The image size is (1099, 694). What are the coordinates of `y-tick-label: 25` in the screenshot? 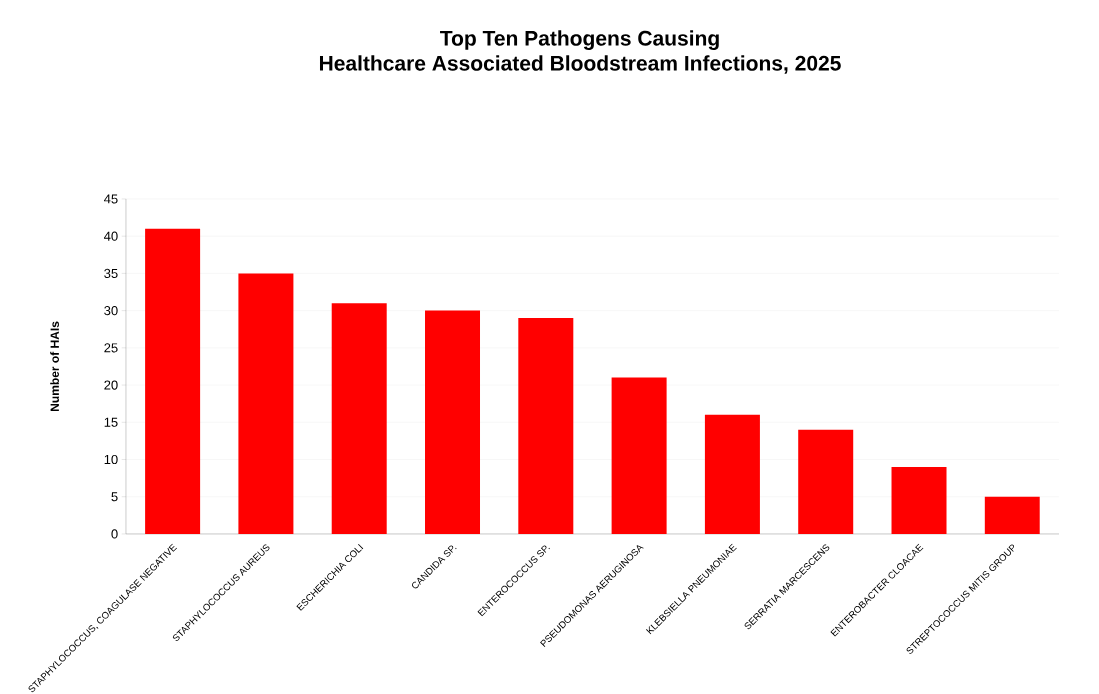 It's located at (111, 348).